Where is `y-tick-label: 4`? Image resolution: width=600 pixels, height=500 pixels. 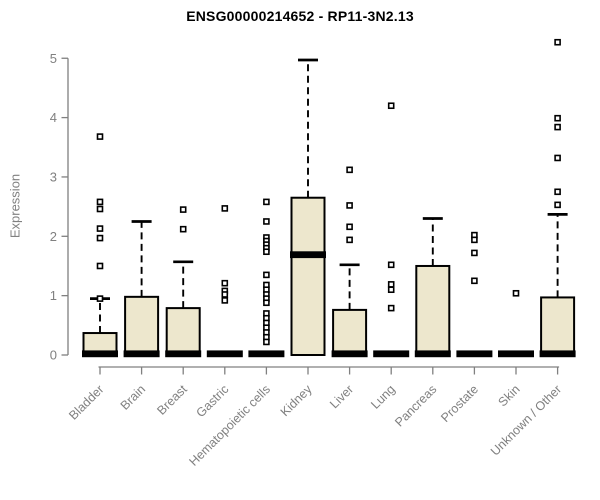 y-tick-label: 4 is located at coordinates (53, 117).